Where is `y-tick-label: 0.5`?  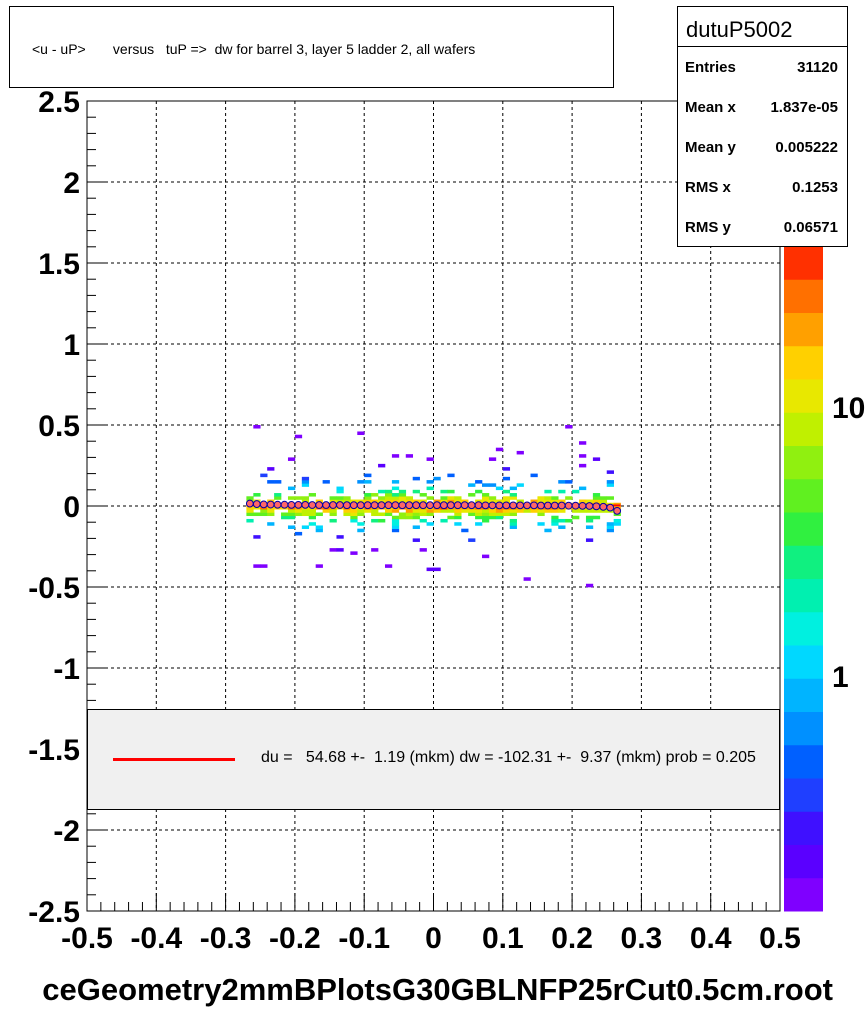
y-tick-label: 0.5 is located at coordinates (59, 426).